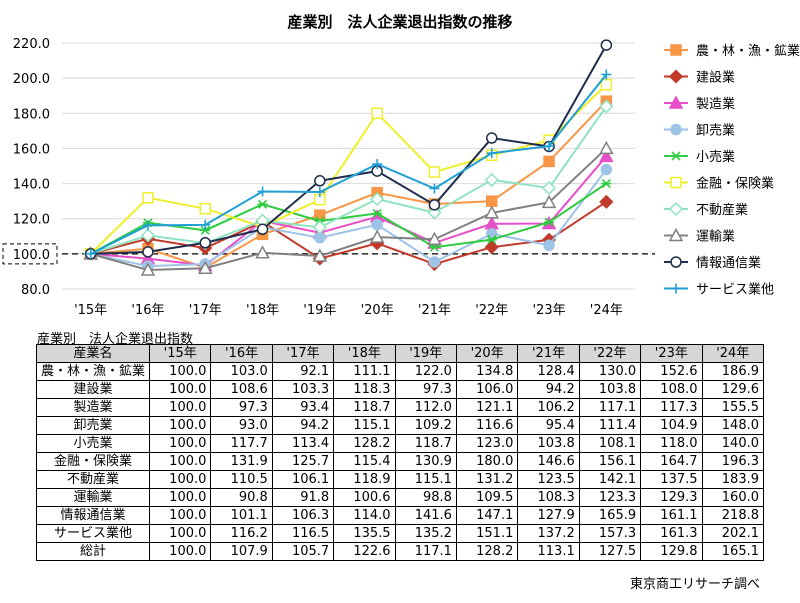  Describe the element at coordinates (610, 515) in the screenshot. I see `table-cell-value: 165.9` at that location.